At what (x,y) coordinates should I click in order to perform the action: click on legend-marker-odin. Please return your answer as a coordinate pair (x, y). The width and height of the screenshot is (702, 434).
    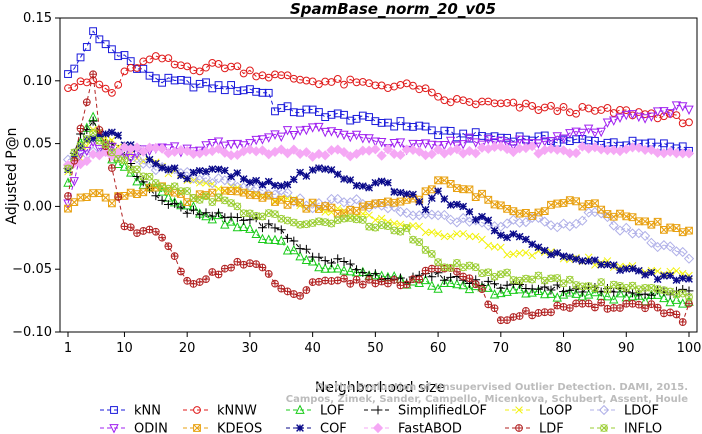
    Looking at the image, I should click on (114, 429).